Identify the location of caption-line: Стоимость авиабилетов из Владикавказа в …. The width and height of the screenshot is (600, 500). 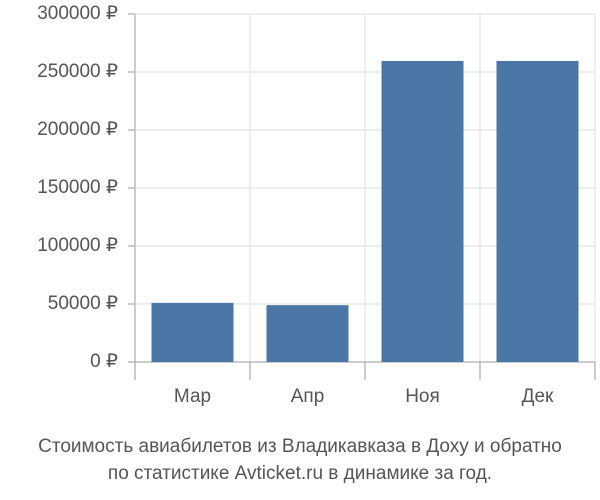
(300, 446).